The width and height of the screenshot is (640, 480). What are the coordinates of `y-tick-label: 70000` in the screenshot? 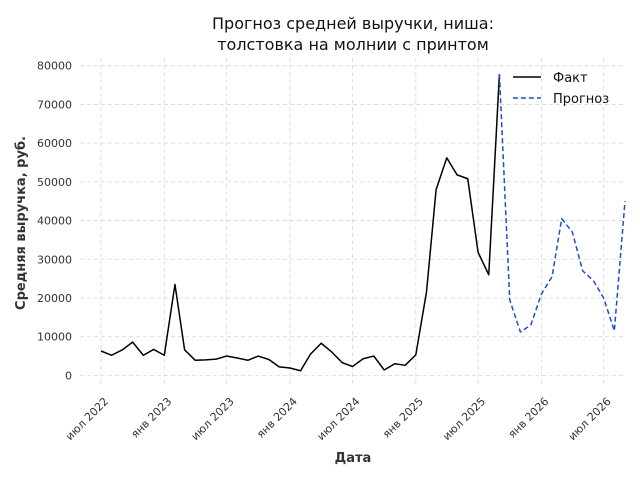 It's located at (54, 104).